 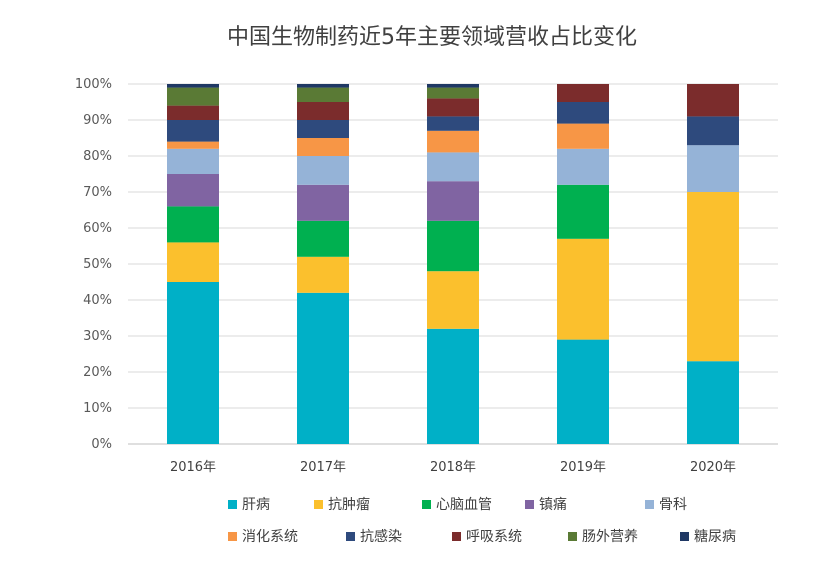 I want to click on legend-label: 镇痛, so click(x=553, y=504).